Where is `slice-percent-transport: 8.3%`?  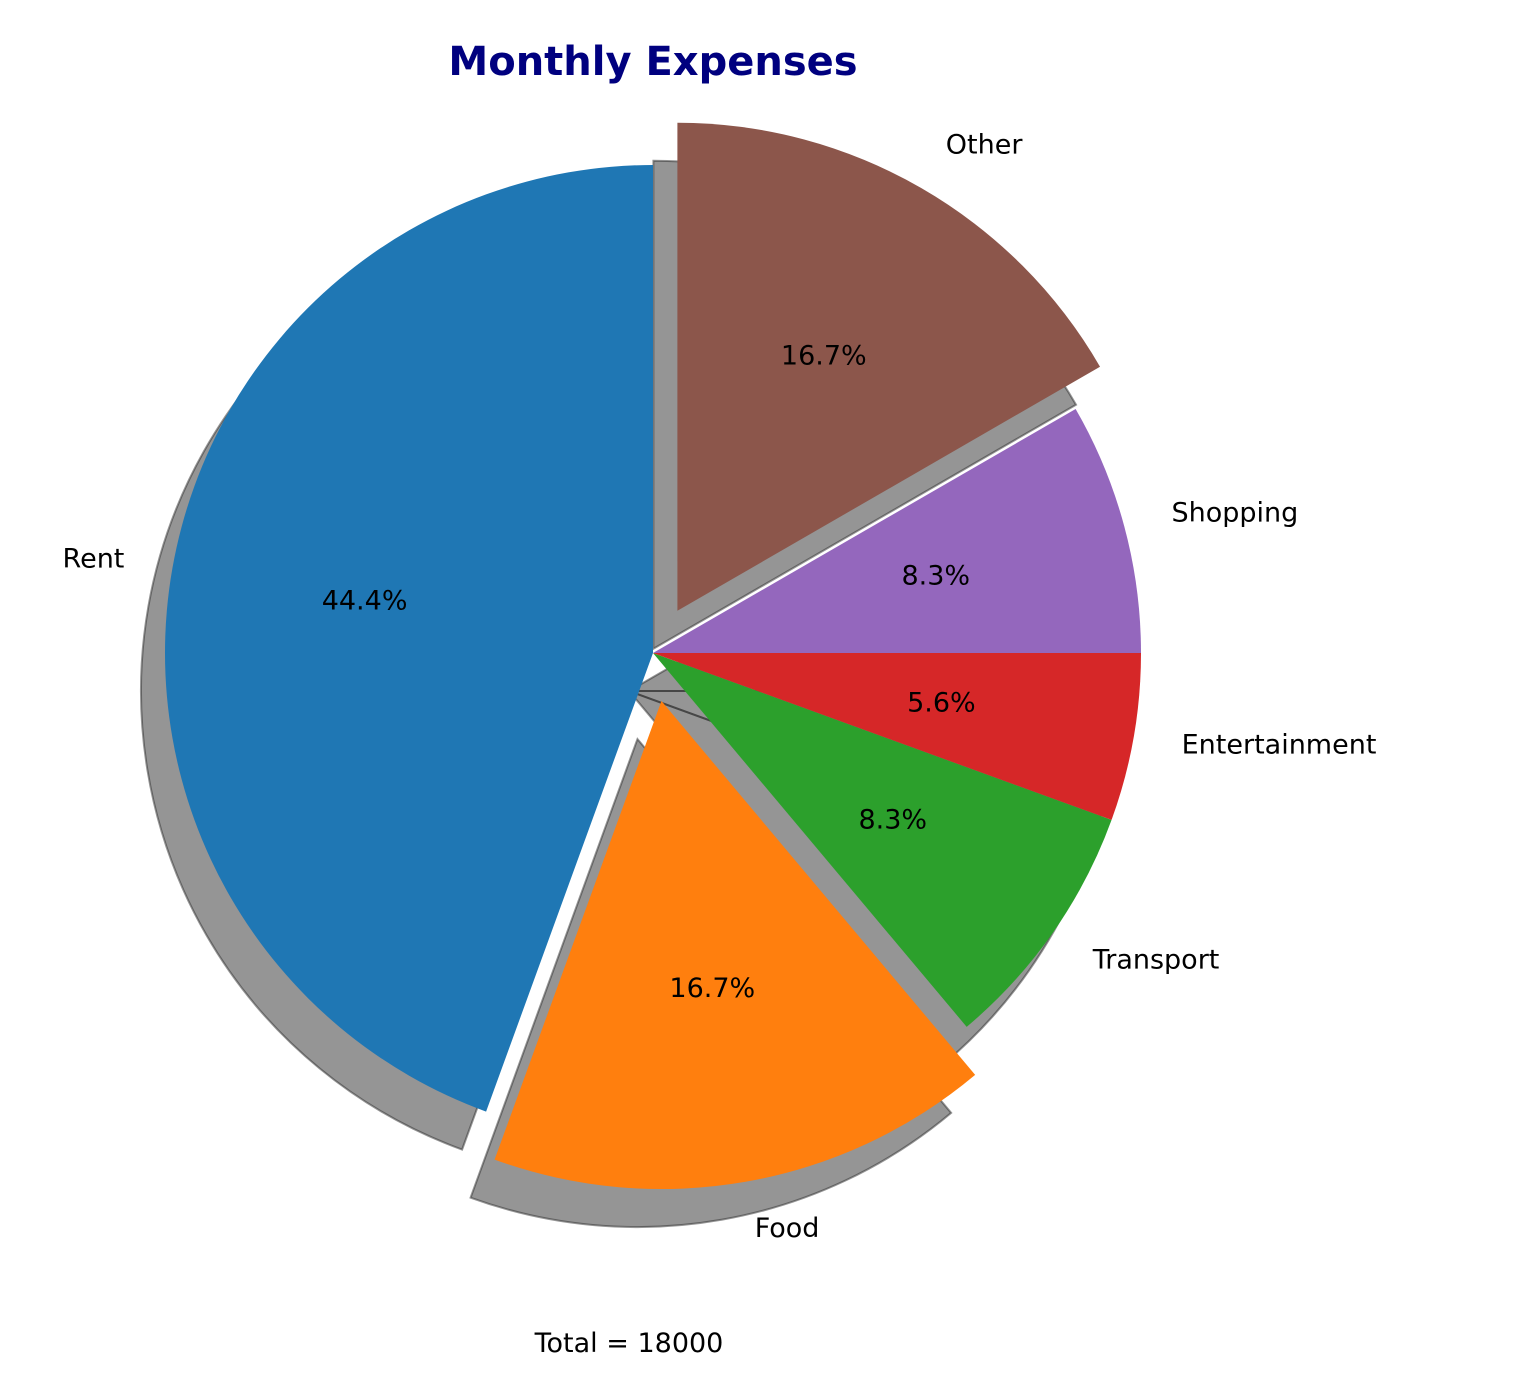
slice-percent-transport: 8.3% is located at coordinates (892, 819).